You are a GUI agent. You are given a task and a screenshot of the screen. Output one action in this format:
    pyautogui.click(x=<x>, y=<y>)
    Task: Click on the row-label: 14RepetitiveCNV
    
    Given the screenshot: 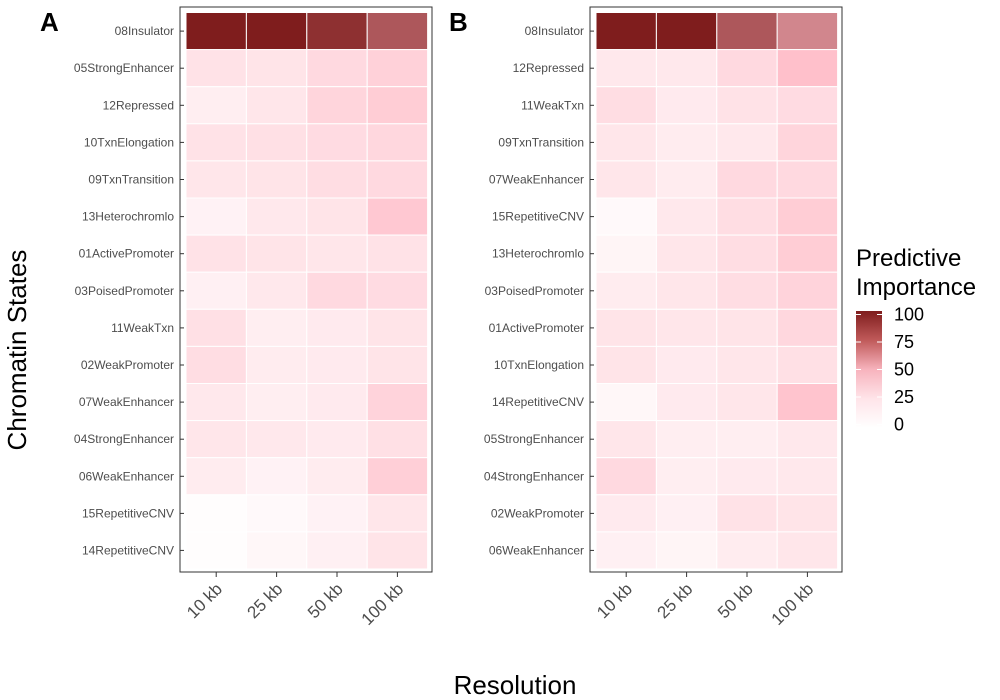 What is the action you would take?
    pyautogui.click(x=128, y=550)
    